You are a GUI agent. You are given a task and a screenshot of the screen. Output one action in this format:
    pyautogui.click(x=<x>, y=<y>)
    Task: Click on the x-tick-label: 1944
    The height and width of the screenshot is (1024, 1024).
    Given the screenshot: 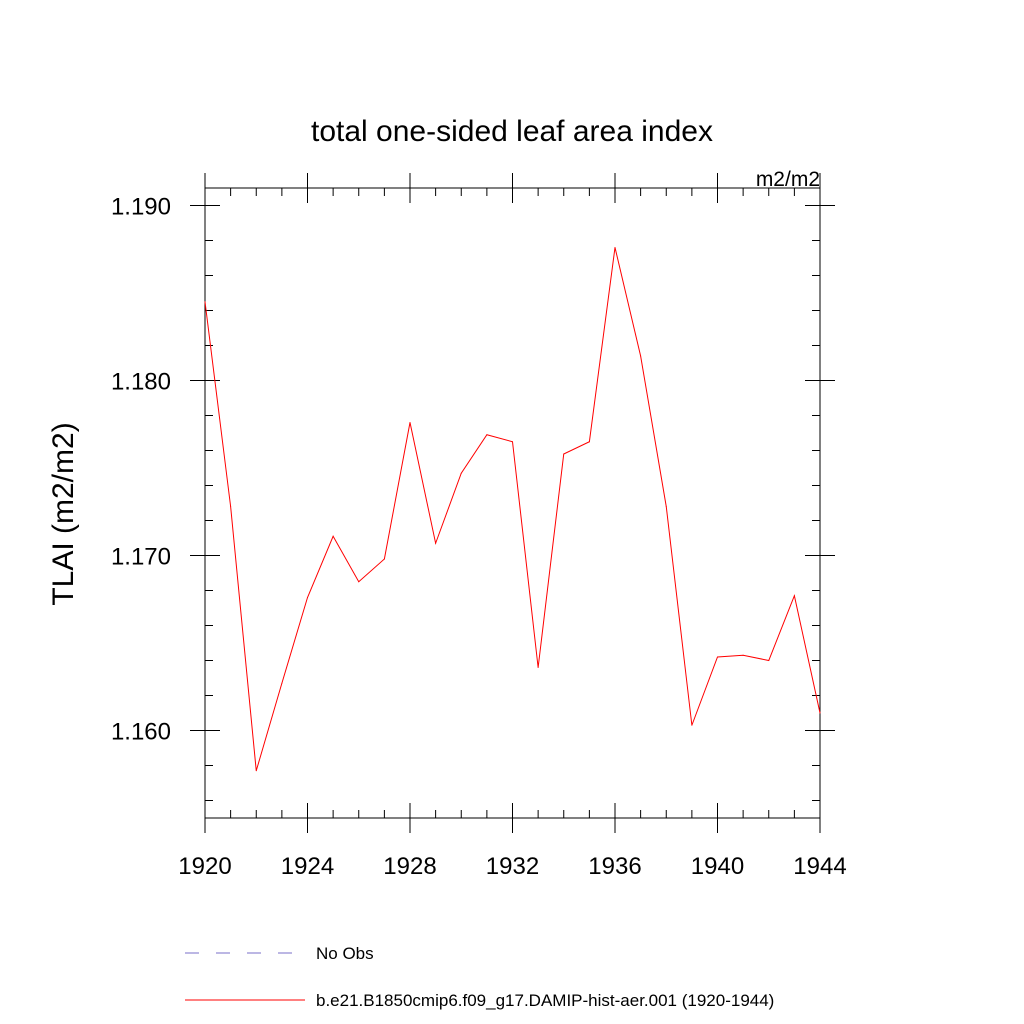 What is the action you would take?
    pyautogui.click(x=819, y=866)
    